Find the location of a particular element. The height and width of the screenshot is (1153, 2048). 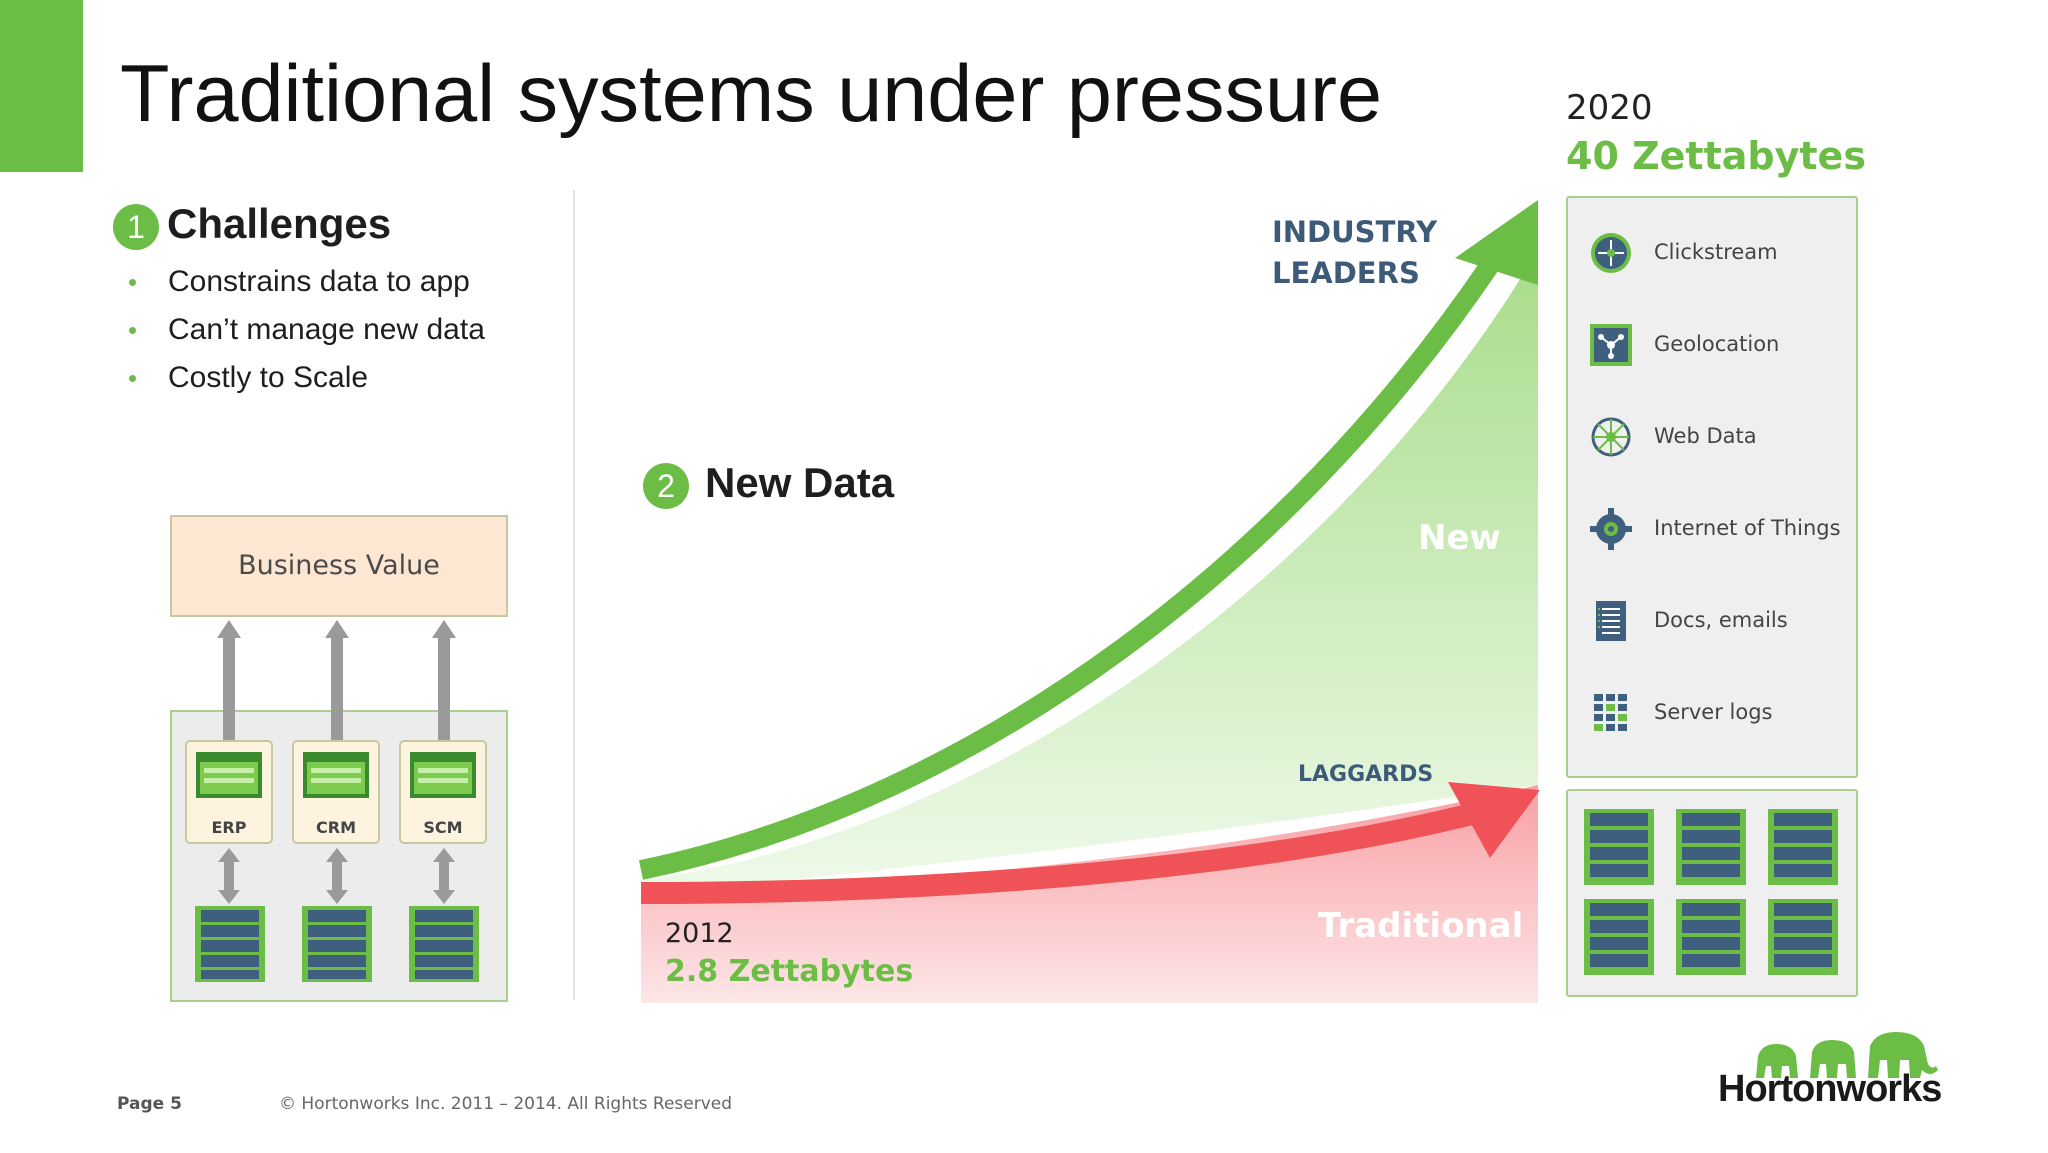

end-volume: 40 Zettabytes is located at coordinates (1716, 156).